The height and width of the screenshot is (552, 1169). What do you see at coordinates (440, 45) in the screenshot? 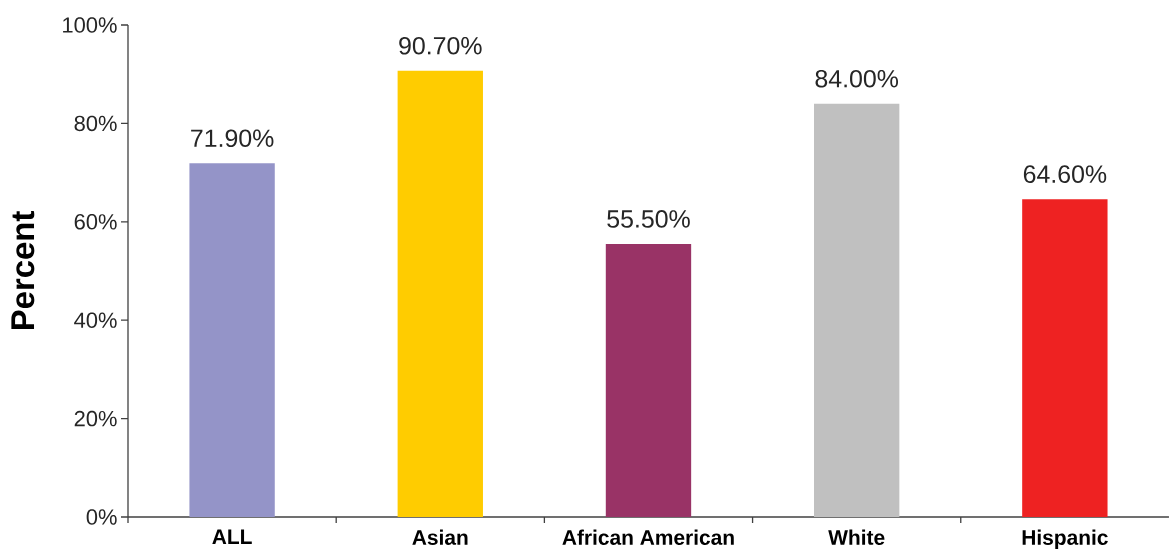
I see `data-label: 90.70%` at bounding box center [440, 45].